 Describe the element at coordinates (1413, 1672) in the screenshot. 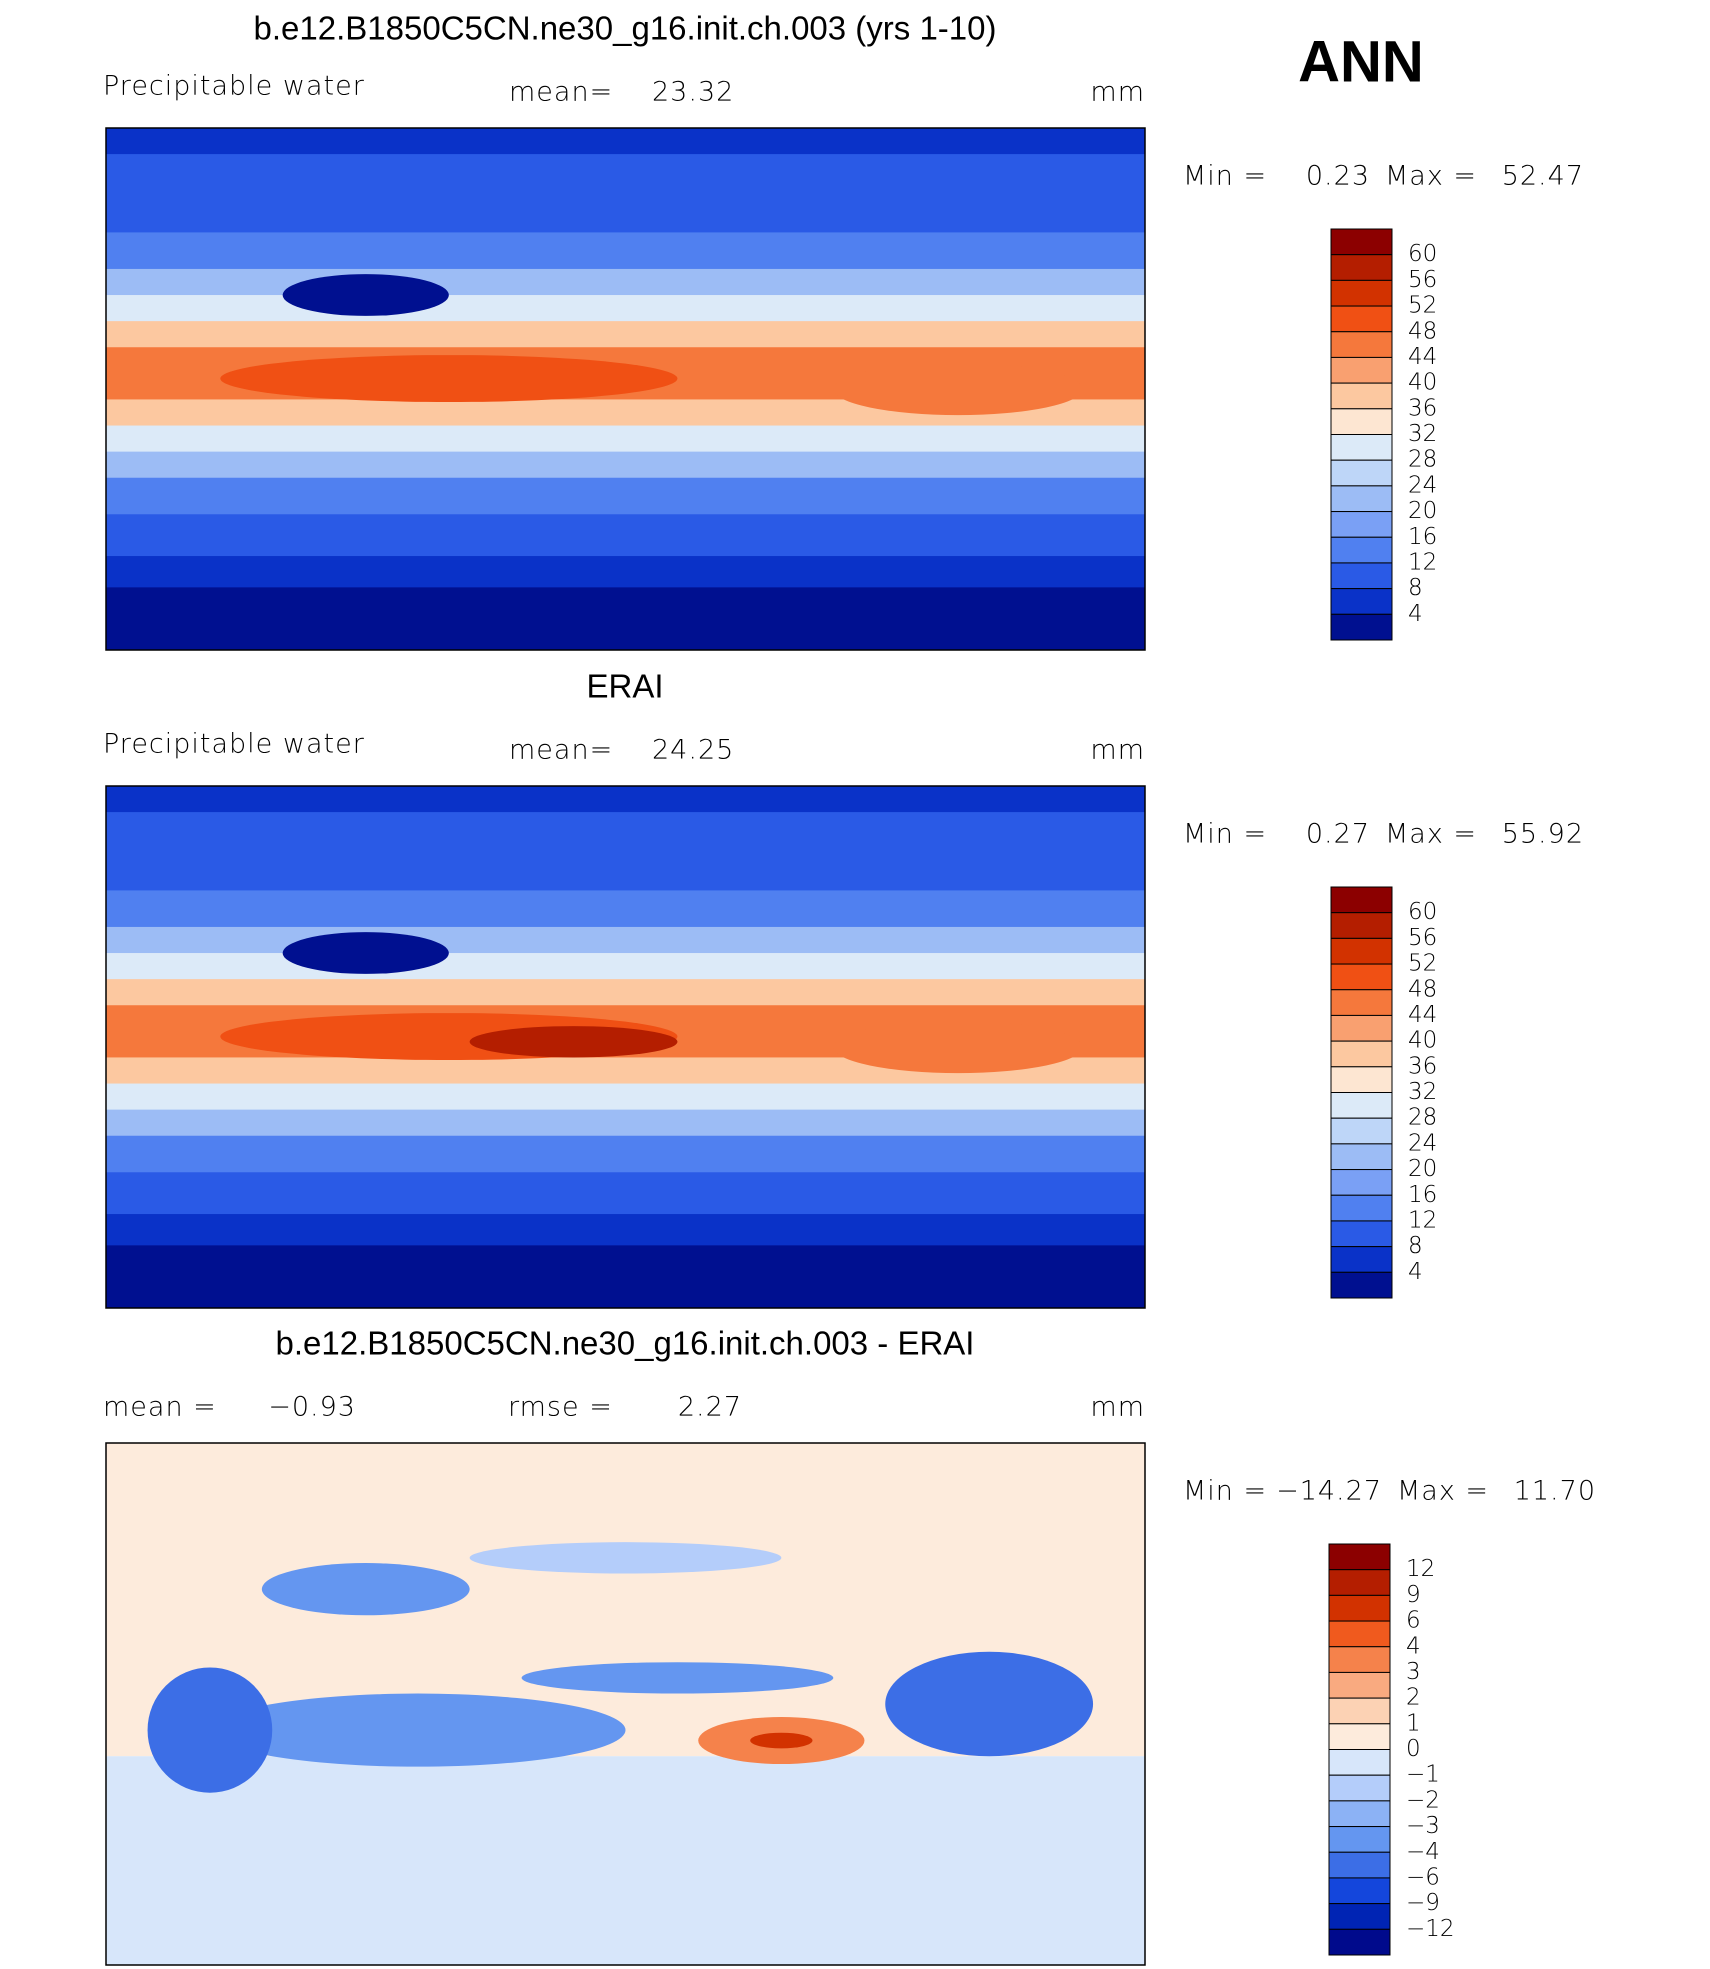

I see `colorbar-label: 3` at that location.